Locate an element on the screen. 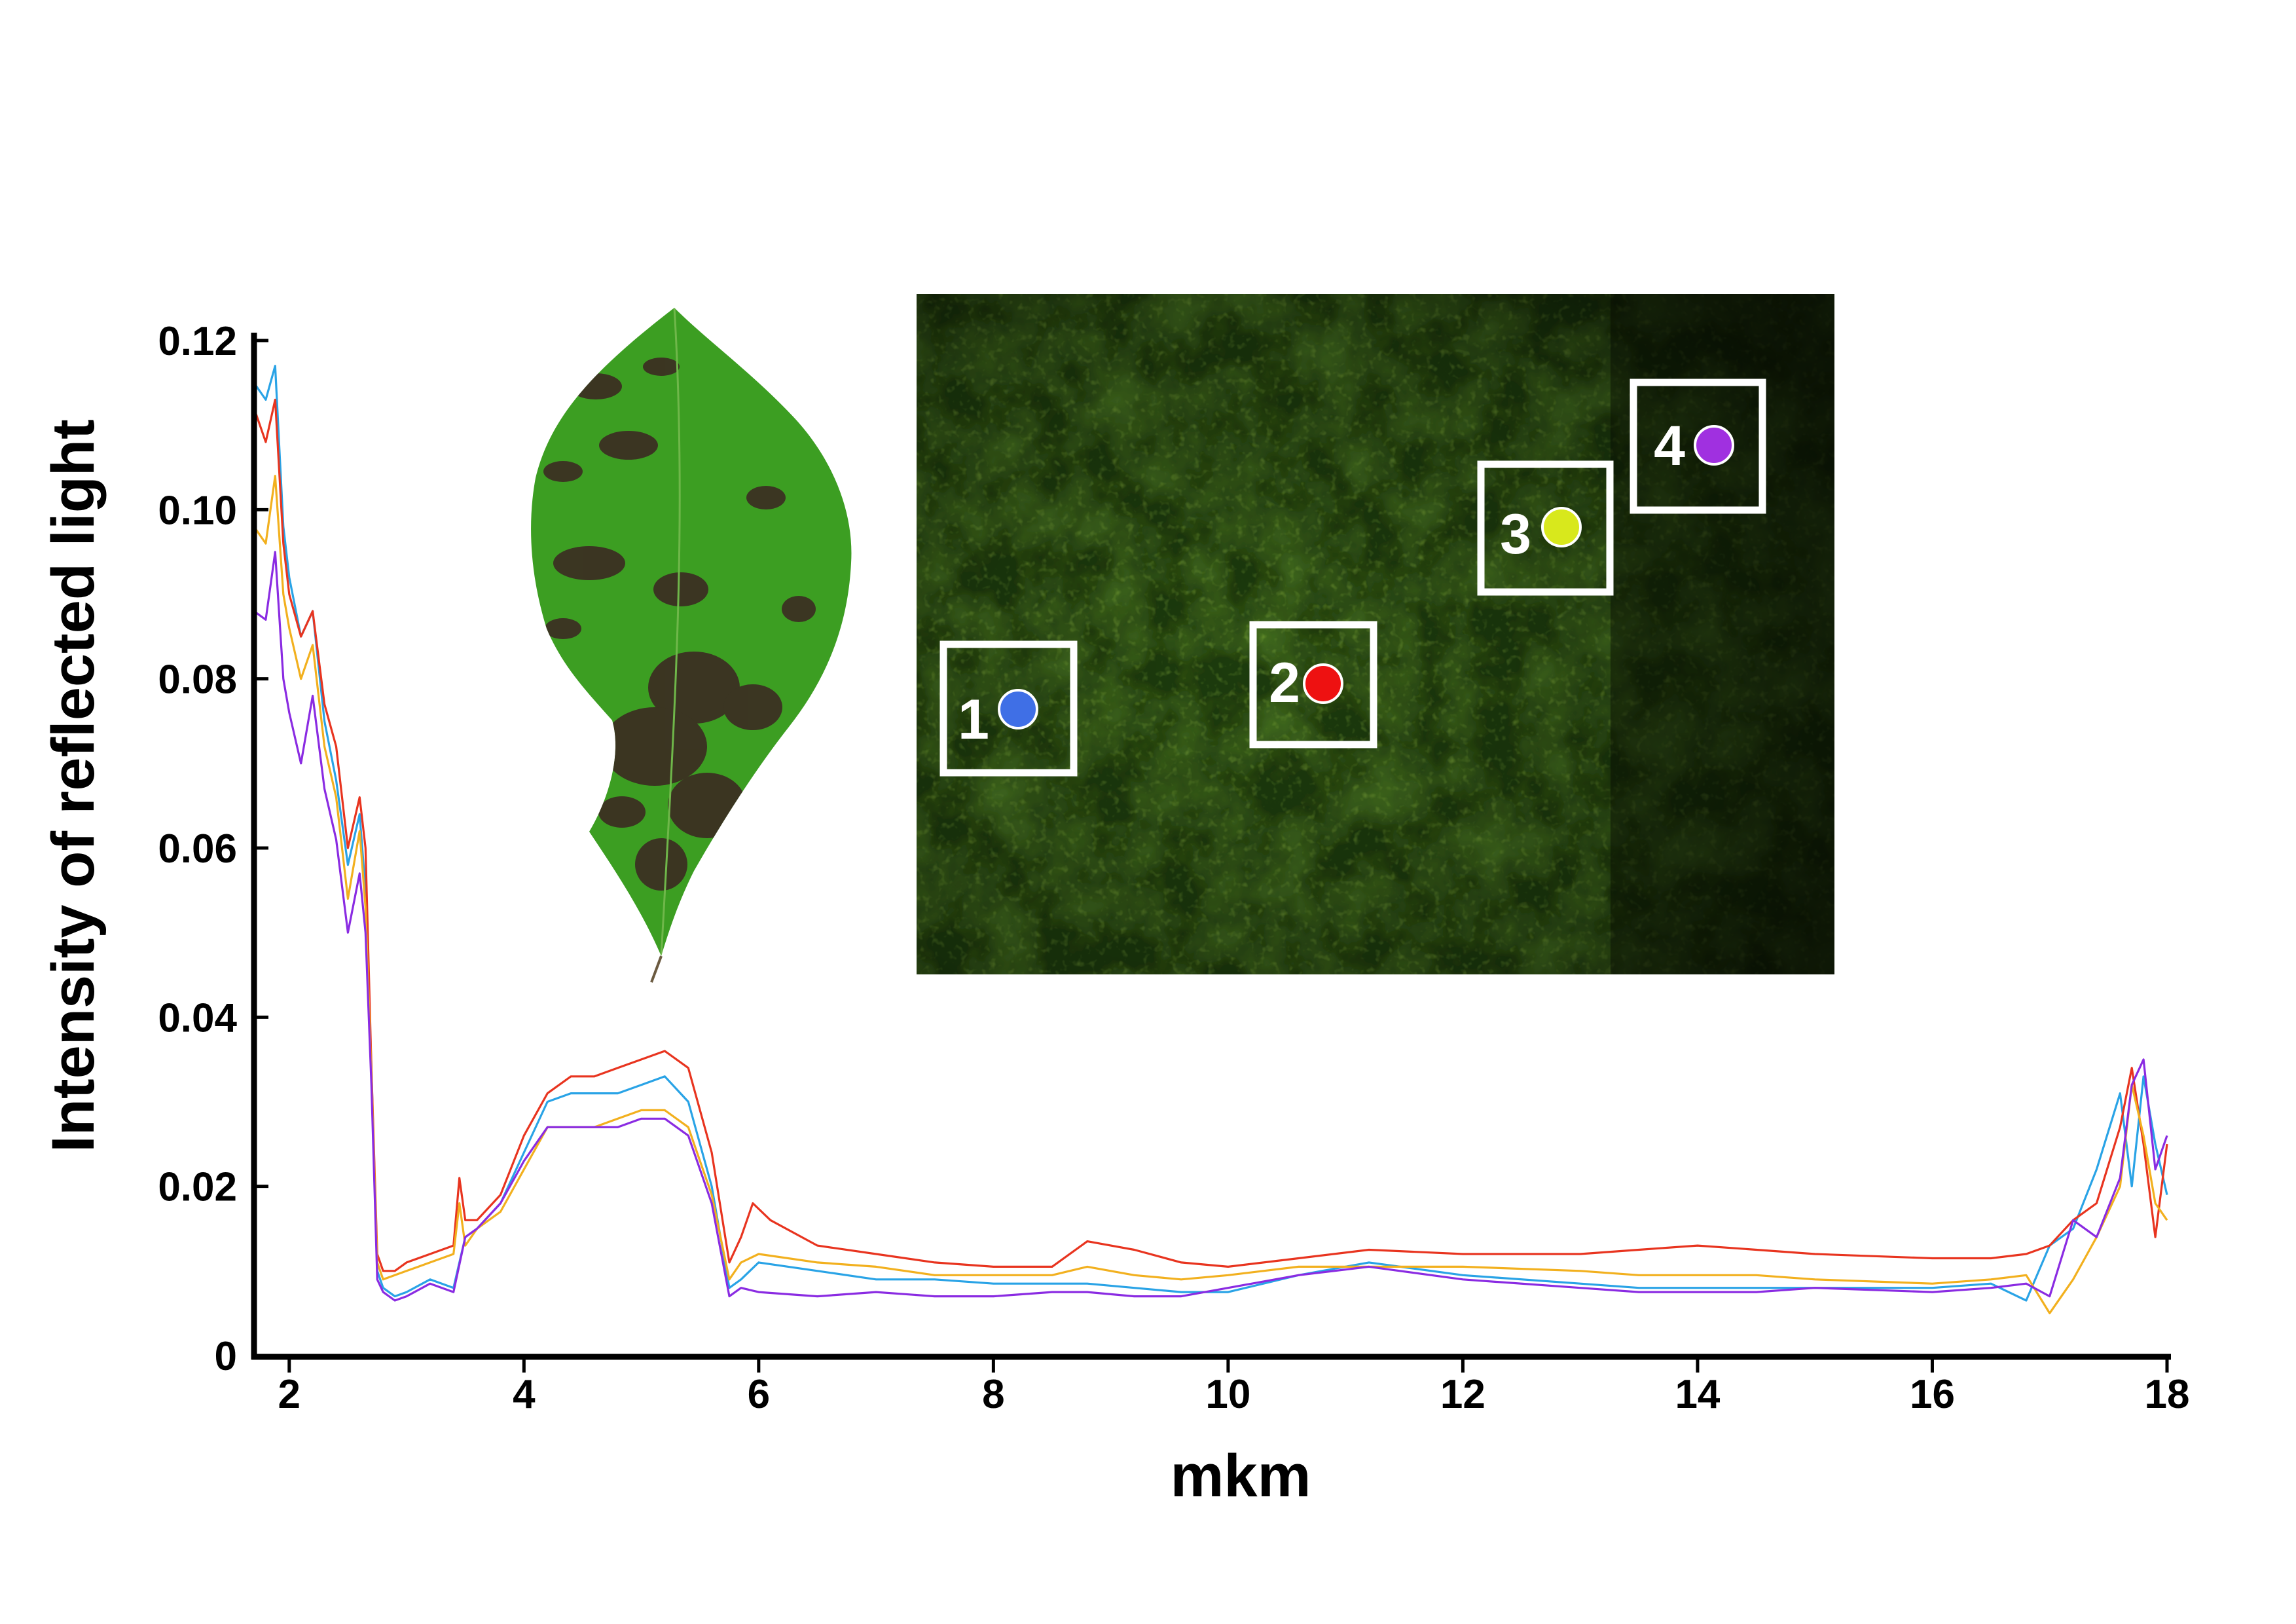  y-tick-label: 0.04 is located at coordinates (197, 1018).